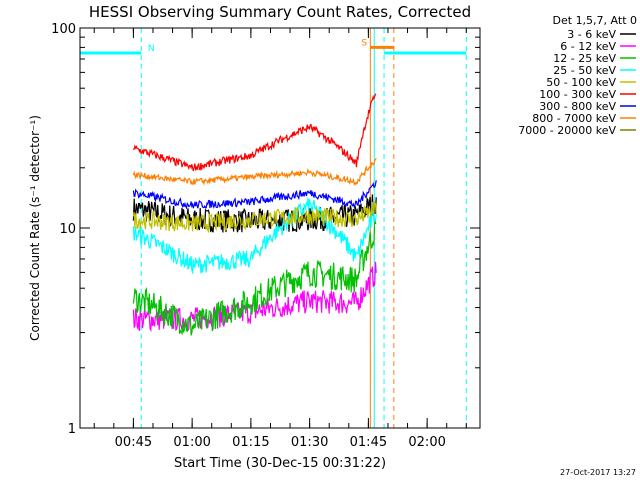  Describe the element at coordinates (598, 472) in the screenshot. I see `timestamp-label: 27-Oct-2017 13:27` at that location.